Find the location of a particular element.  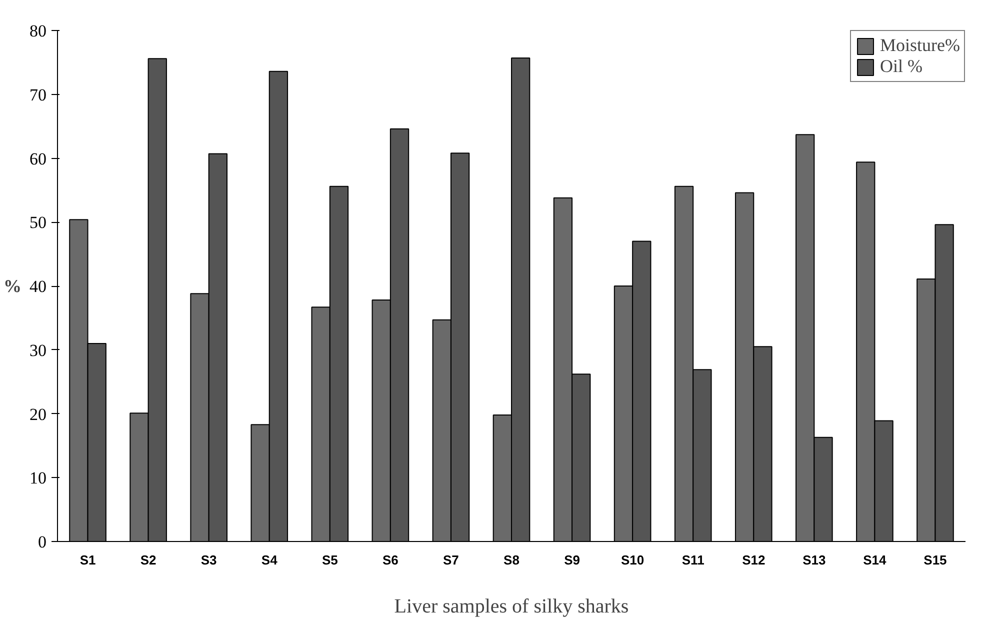

x-axis-title: Liver samples of silky sharks is located at coordinates (511, 607).